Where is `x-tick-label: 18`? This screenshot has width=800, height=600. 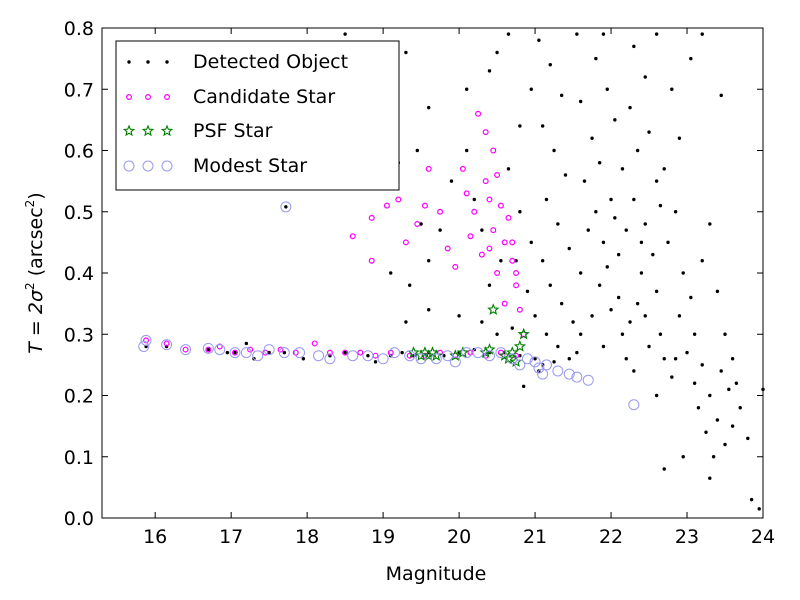 x-tick-label: 18 is located at coordinates (307, 537).